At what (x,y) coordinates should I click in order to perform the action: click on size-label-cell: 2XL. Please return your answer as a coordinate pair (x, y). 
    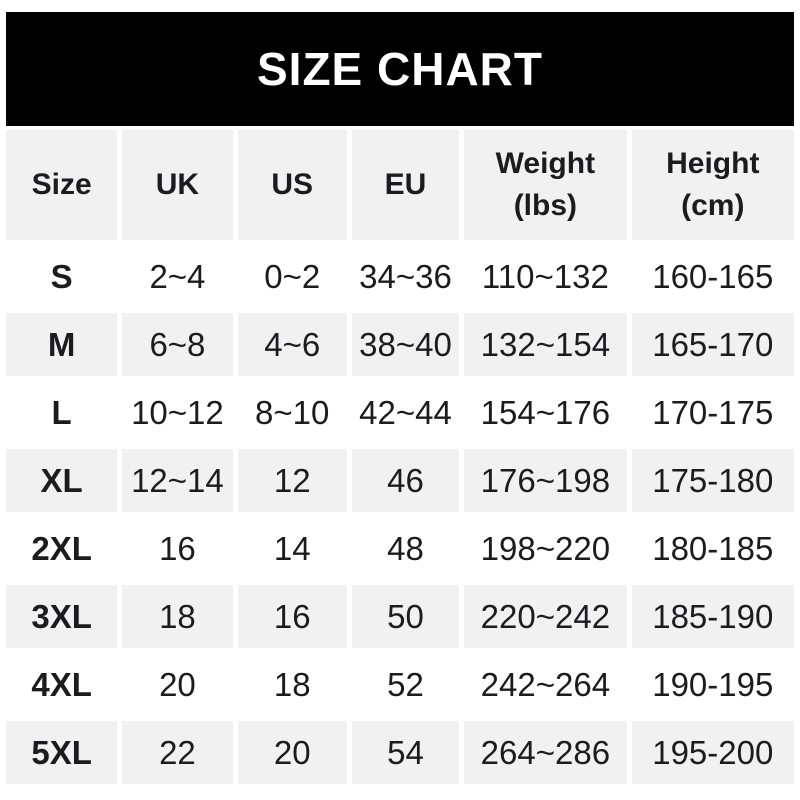
    Looking at the image, I should click on (62, 548).